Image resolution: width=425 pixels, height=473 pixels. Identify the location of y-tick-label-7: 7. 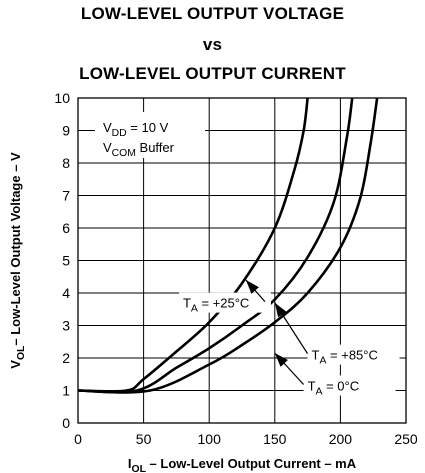
(66, 196).